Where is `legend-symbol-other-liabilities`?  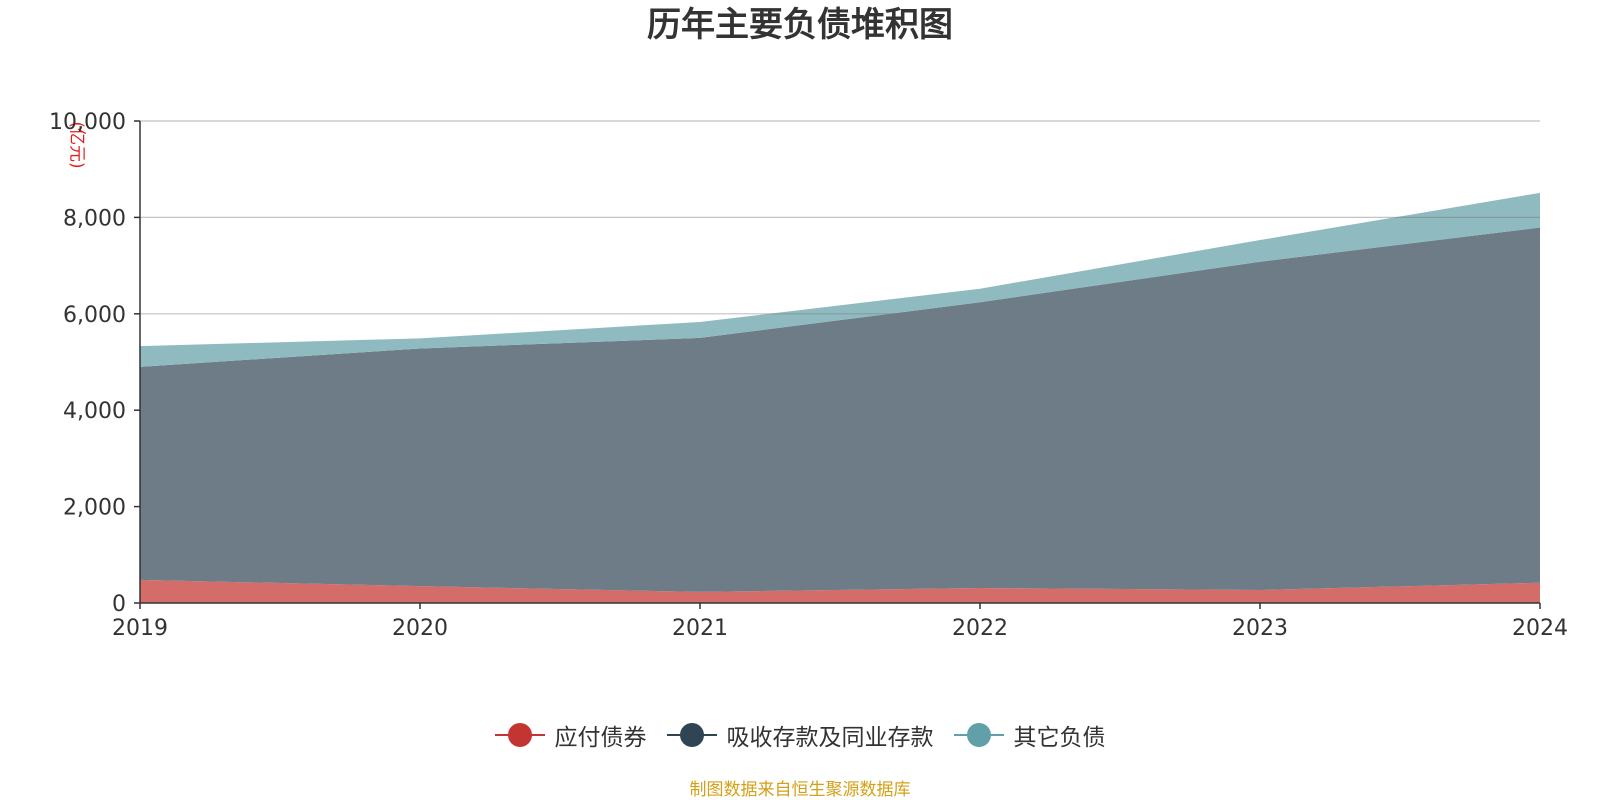 legend-symbol-other-liabilities is located at coordinates (978, 735).